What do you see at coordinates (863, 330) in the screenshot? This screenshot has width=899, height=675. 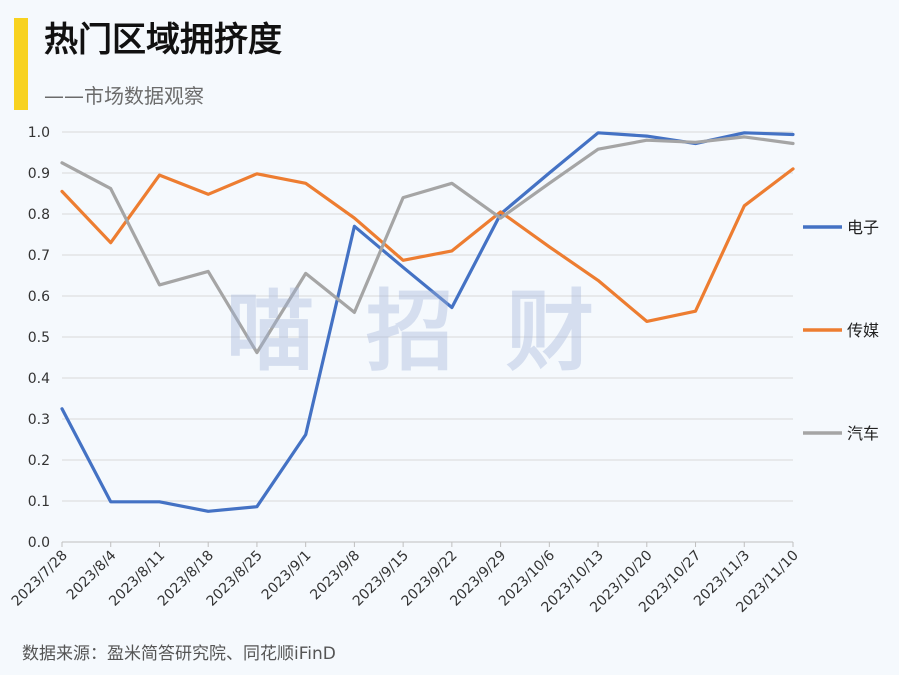 I see `legend-label: 传媒` at bounding box center [863, 330].